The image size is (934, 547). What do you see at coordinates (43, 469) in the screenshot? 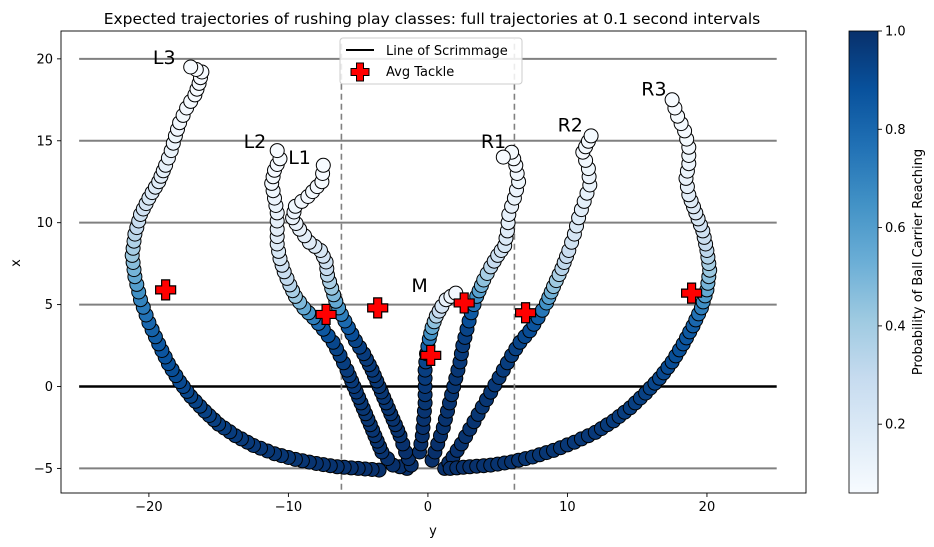
I see `y-tick-label: −5` at bounding box center [43, 469].